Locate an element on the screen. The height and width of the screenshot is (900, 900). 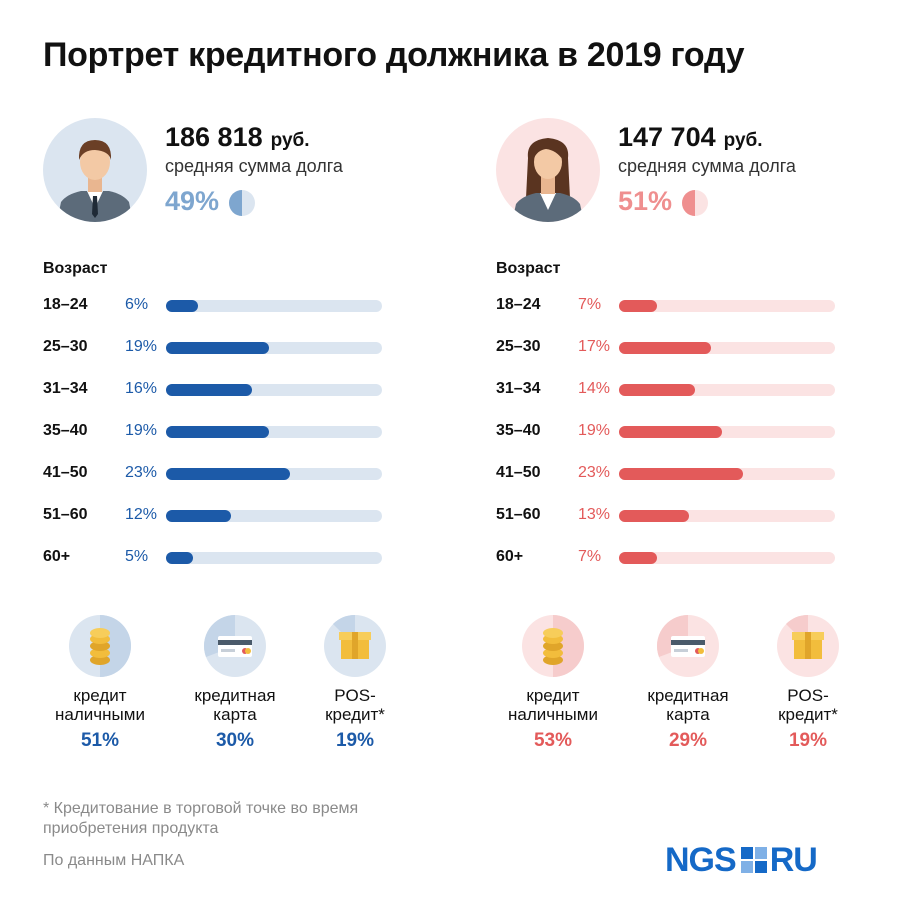
male-product-value: 30% is located at coordinates (235, 740).